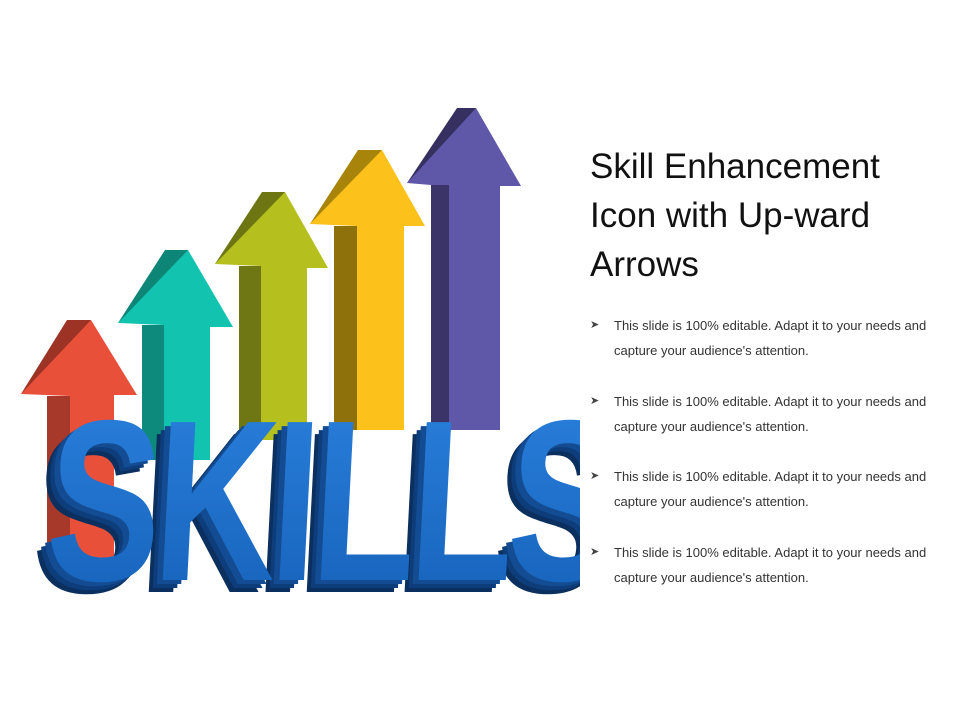 The image size is (960, 720). Describe the element at coordinates (79, 447) in the screenshot. I see `arrow-red-icon` at that location.